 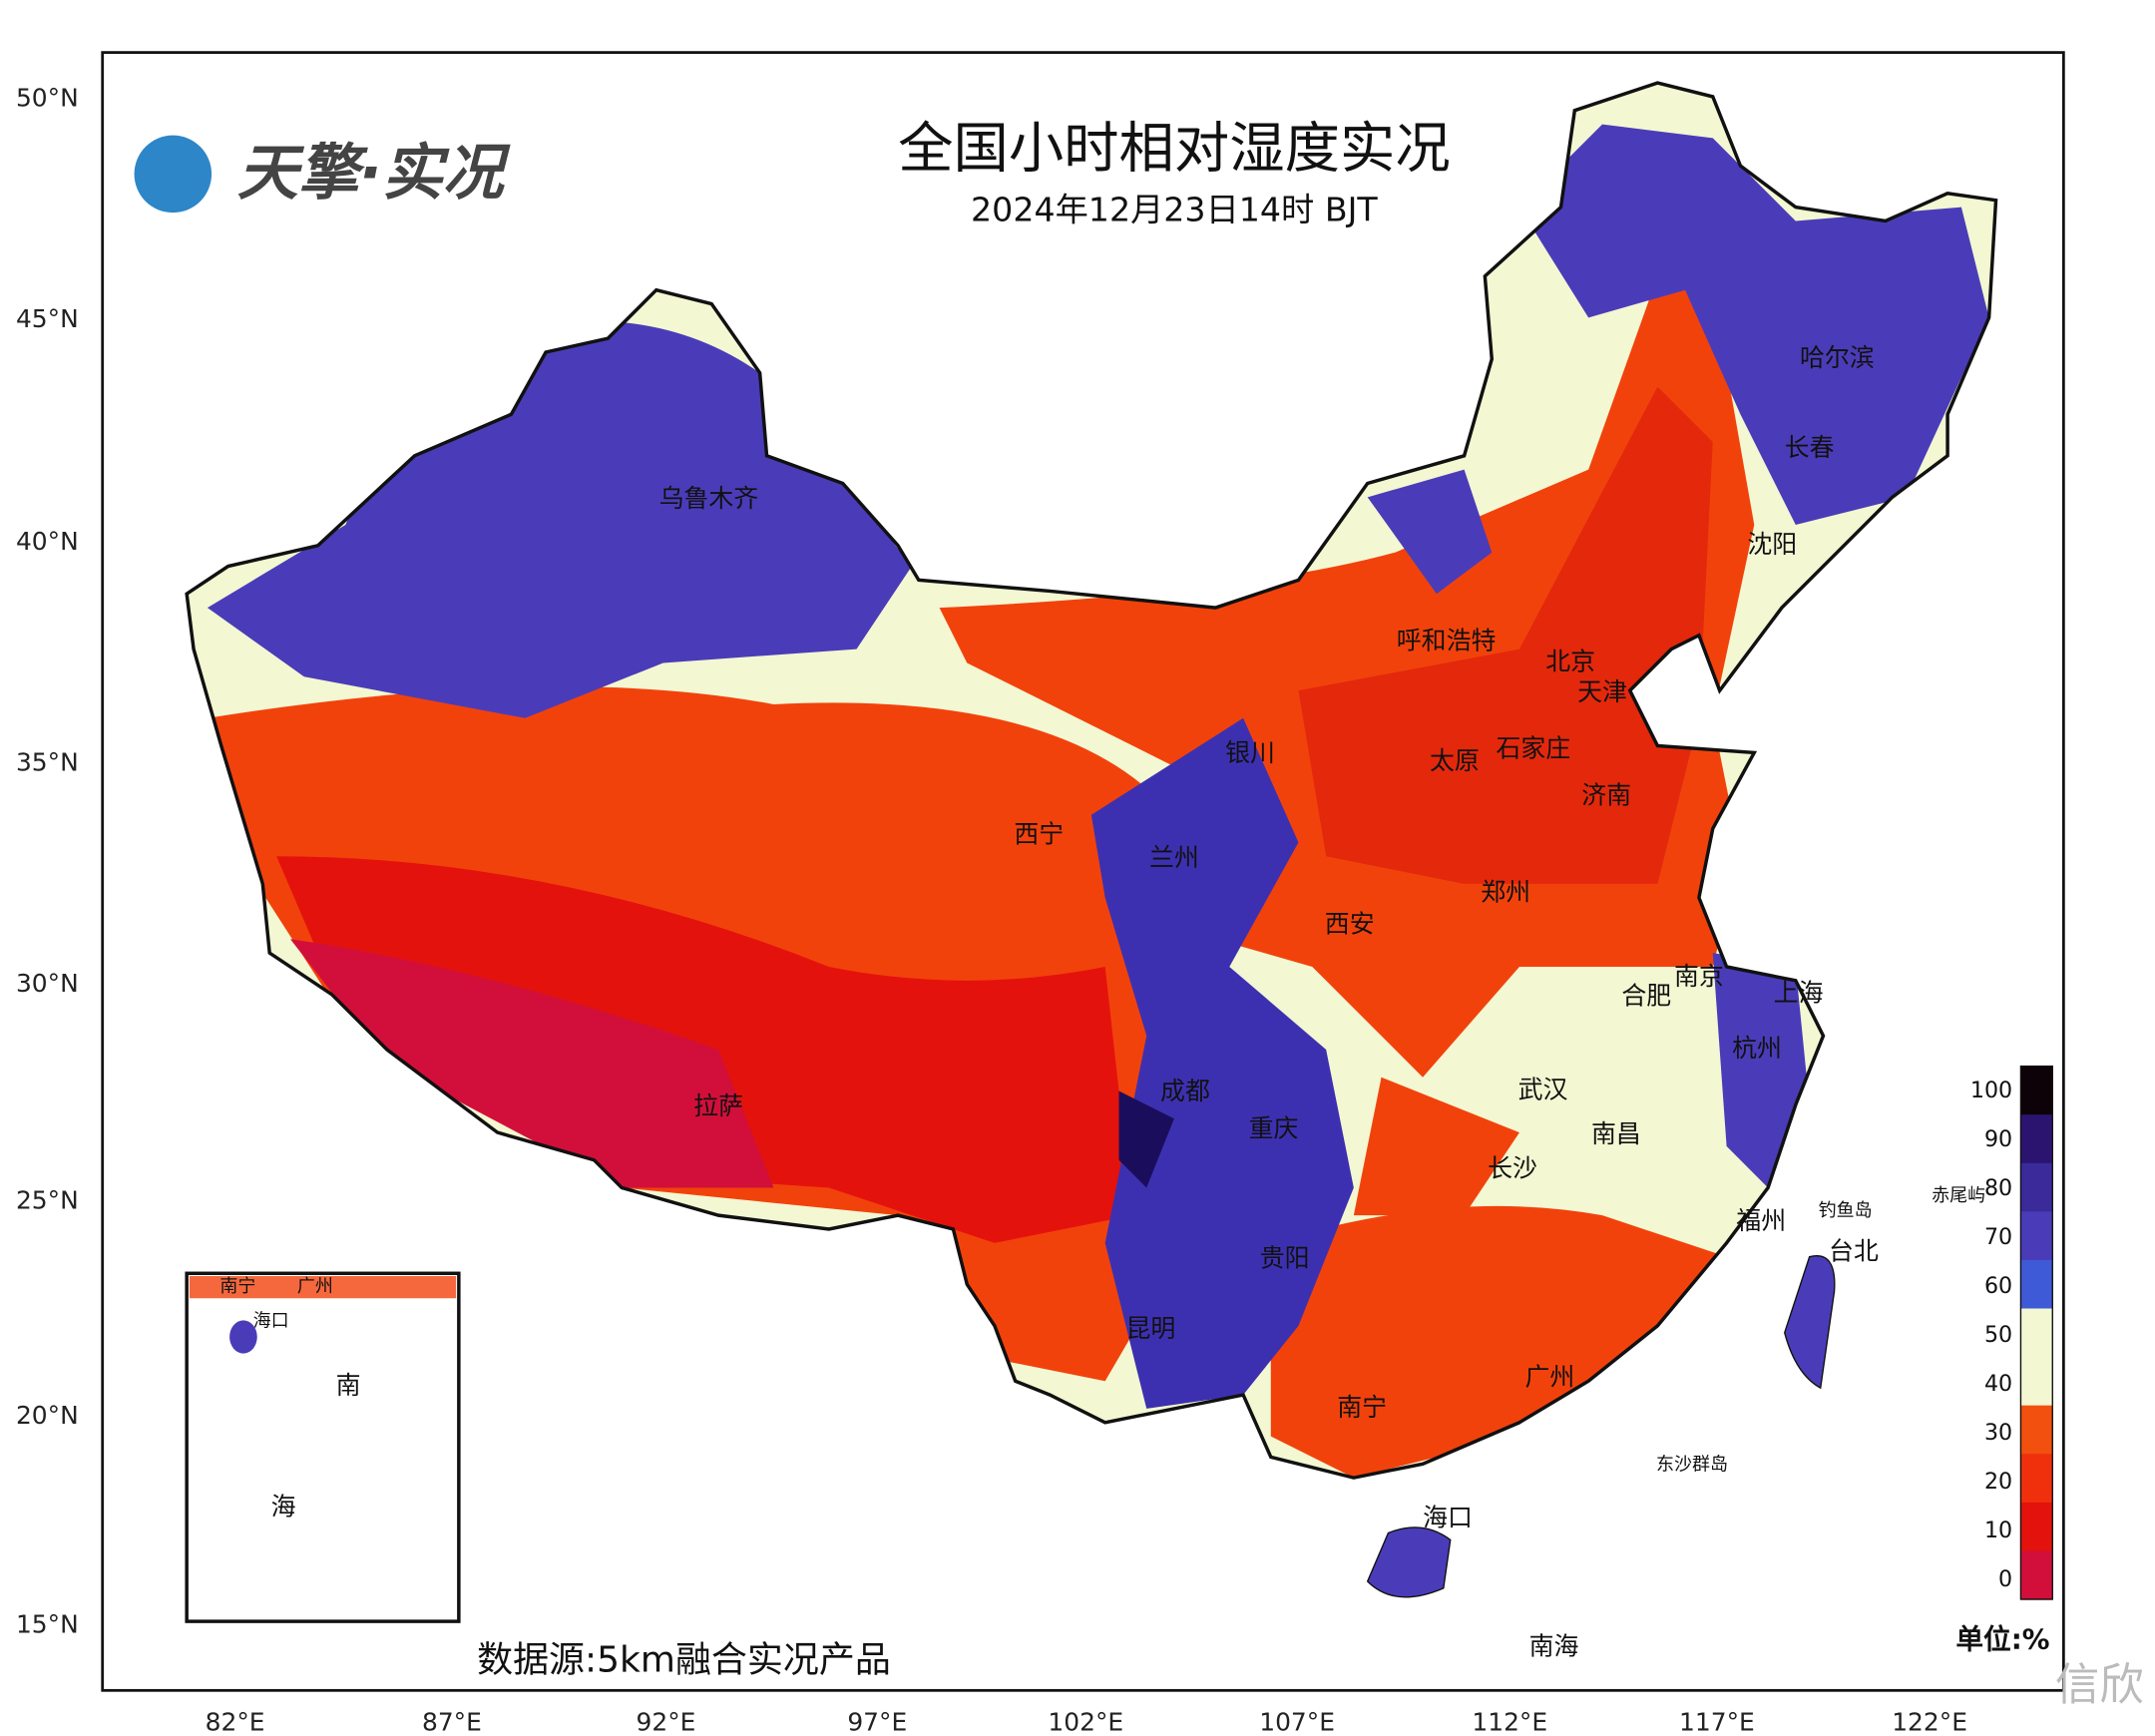 I want to click on colorbar-label: 80, so click(x=1998, y=1188).